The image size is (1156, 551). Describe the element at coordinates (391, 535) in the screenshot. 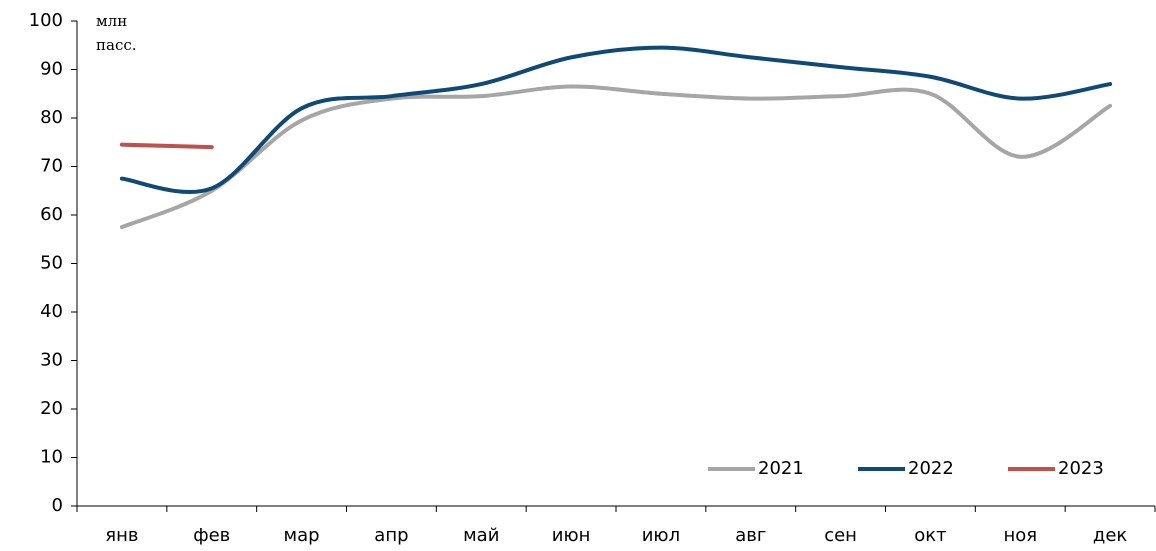

I see `x-tick-label: апр` at that location.